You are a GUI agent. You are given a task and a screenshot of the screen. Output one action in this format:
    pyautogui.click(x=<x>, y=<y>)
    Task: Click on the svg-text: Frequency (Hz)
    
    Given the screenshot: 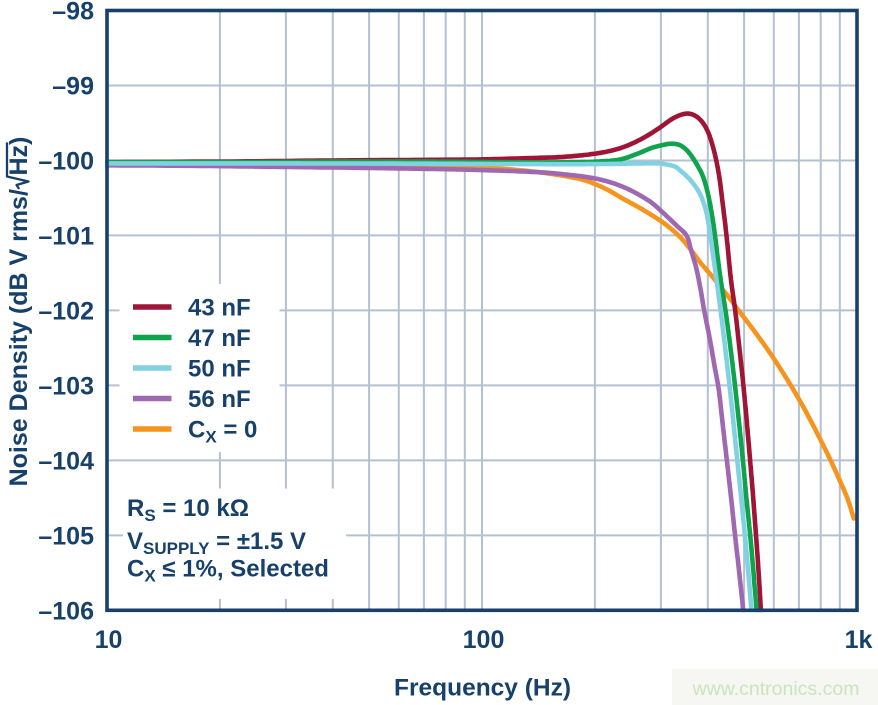 What is the action you would take?
    pyautogui.click(x=482, y=688)
    